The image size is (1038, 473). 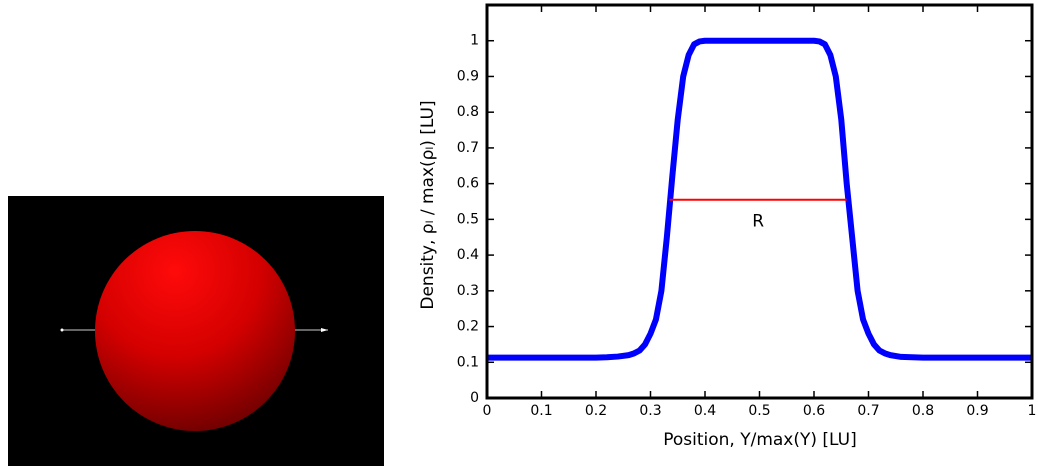 What do you see at coordinates (468, 184) in the screenshot?
I see `y-tick-label: 0.6` at bounding box center [468, 184].